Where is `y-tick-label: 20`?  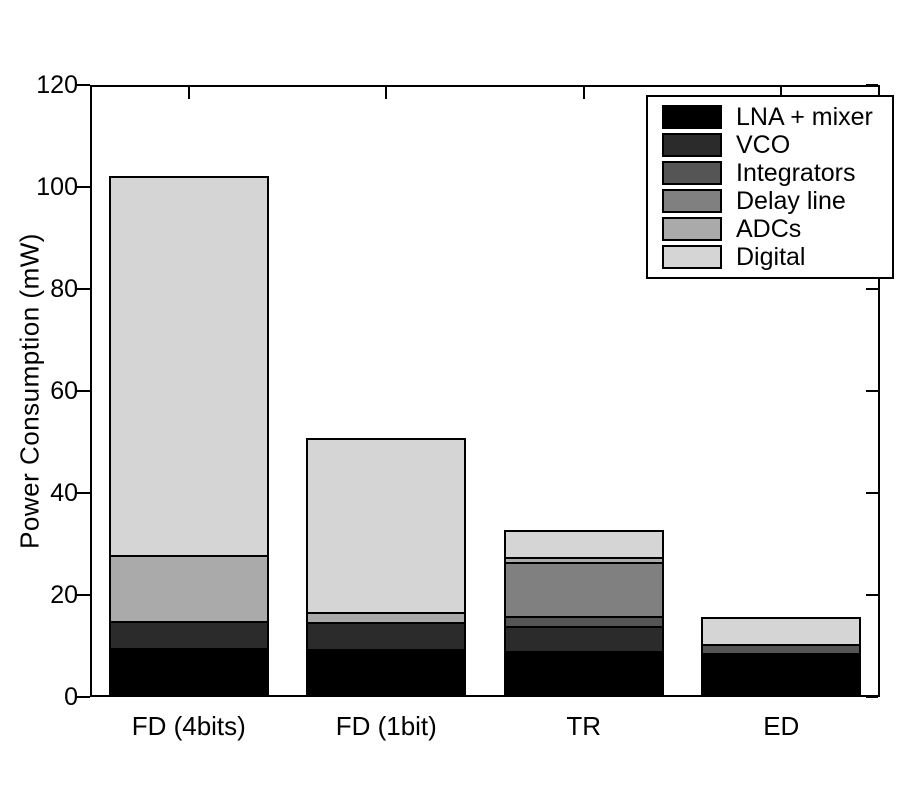 y-tick-label: 20 is located at coordinates (64, 595).